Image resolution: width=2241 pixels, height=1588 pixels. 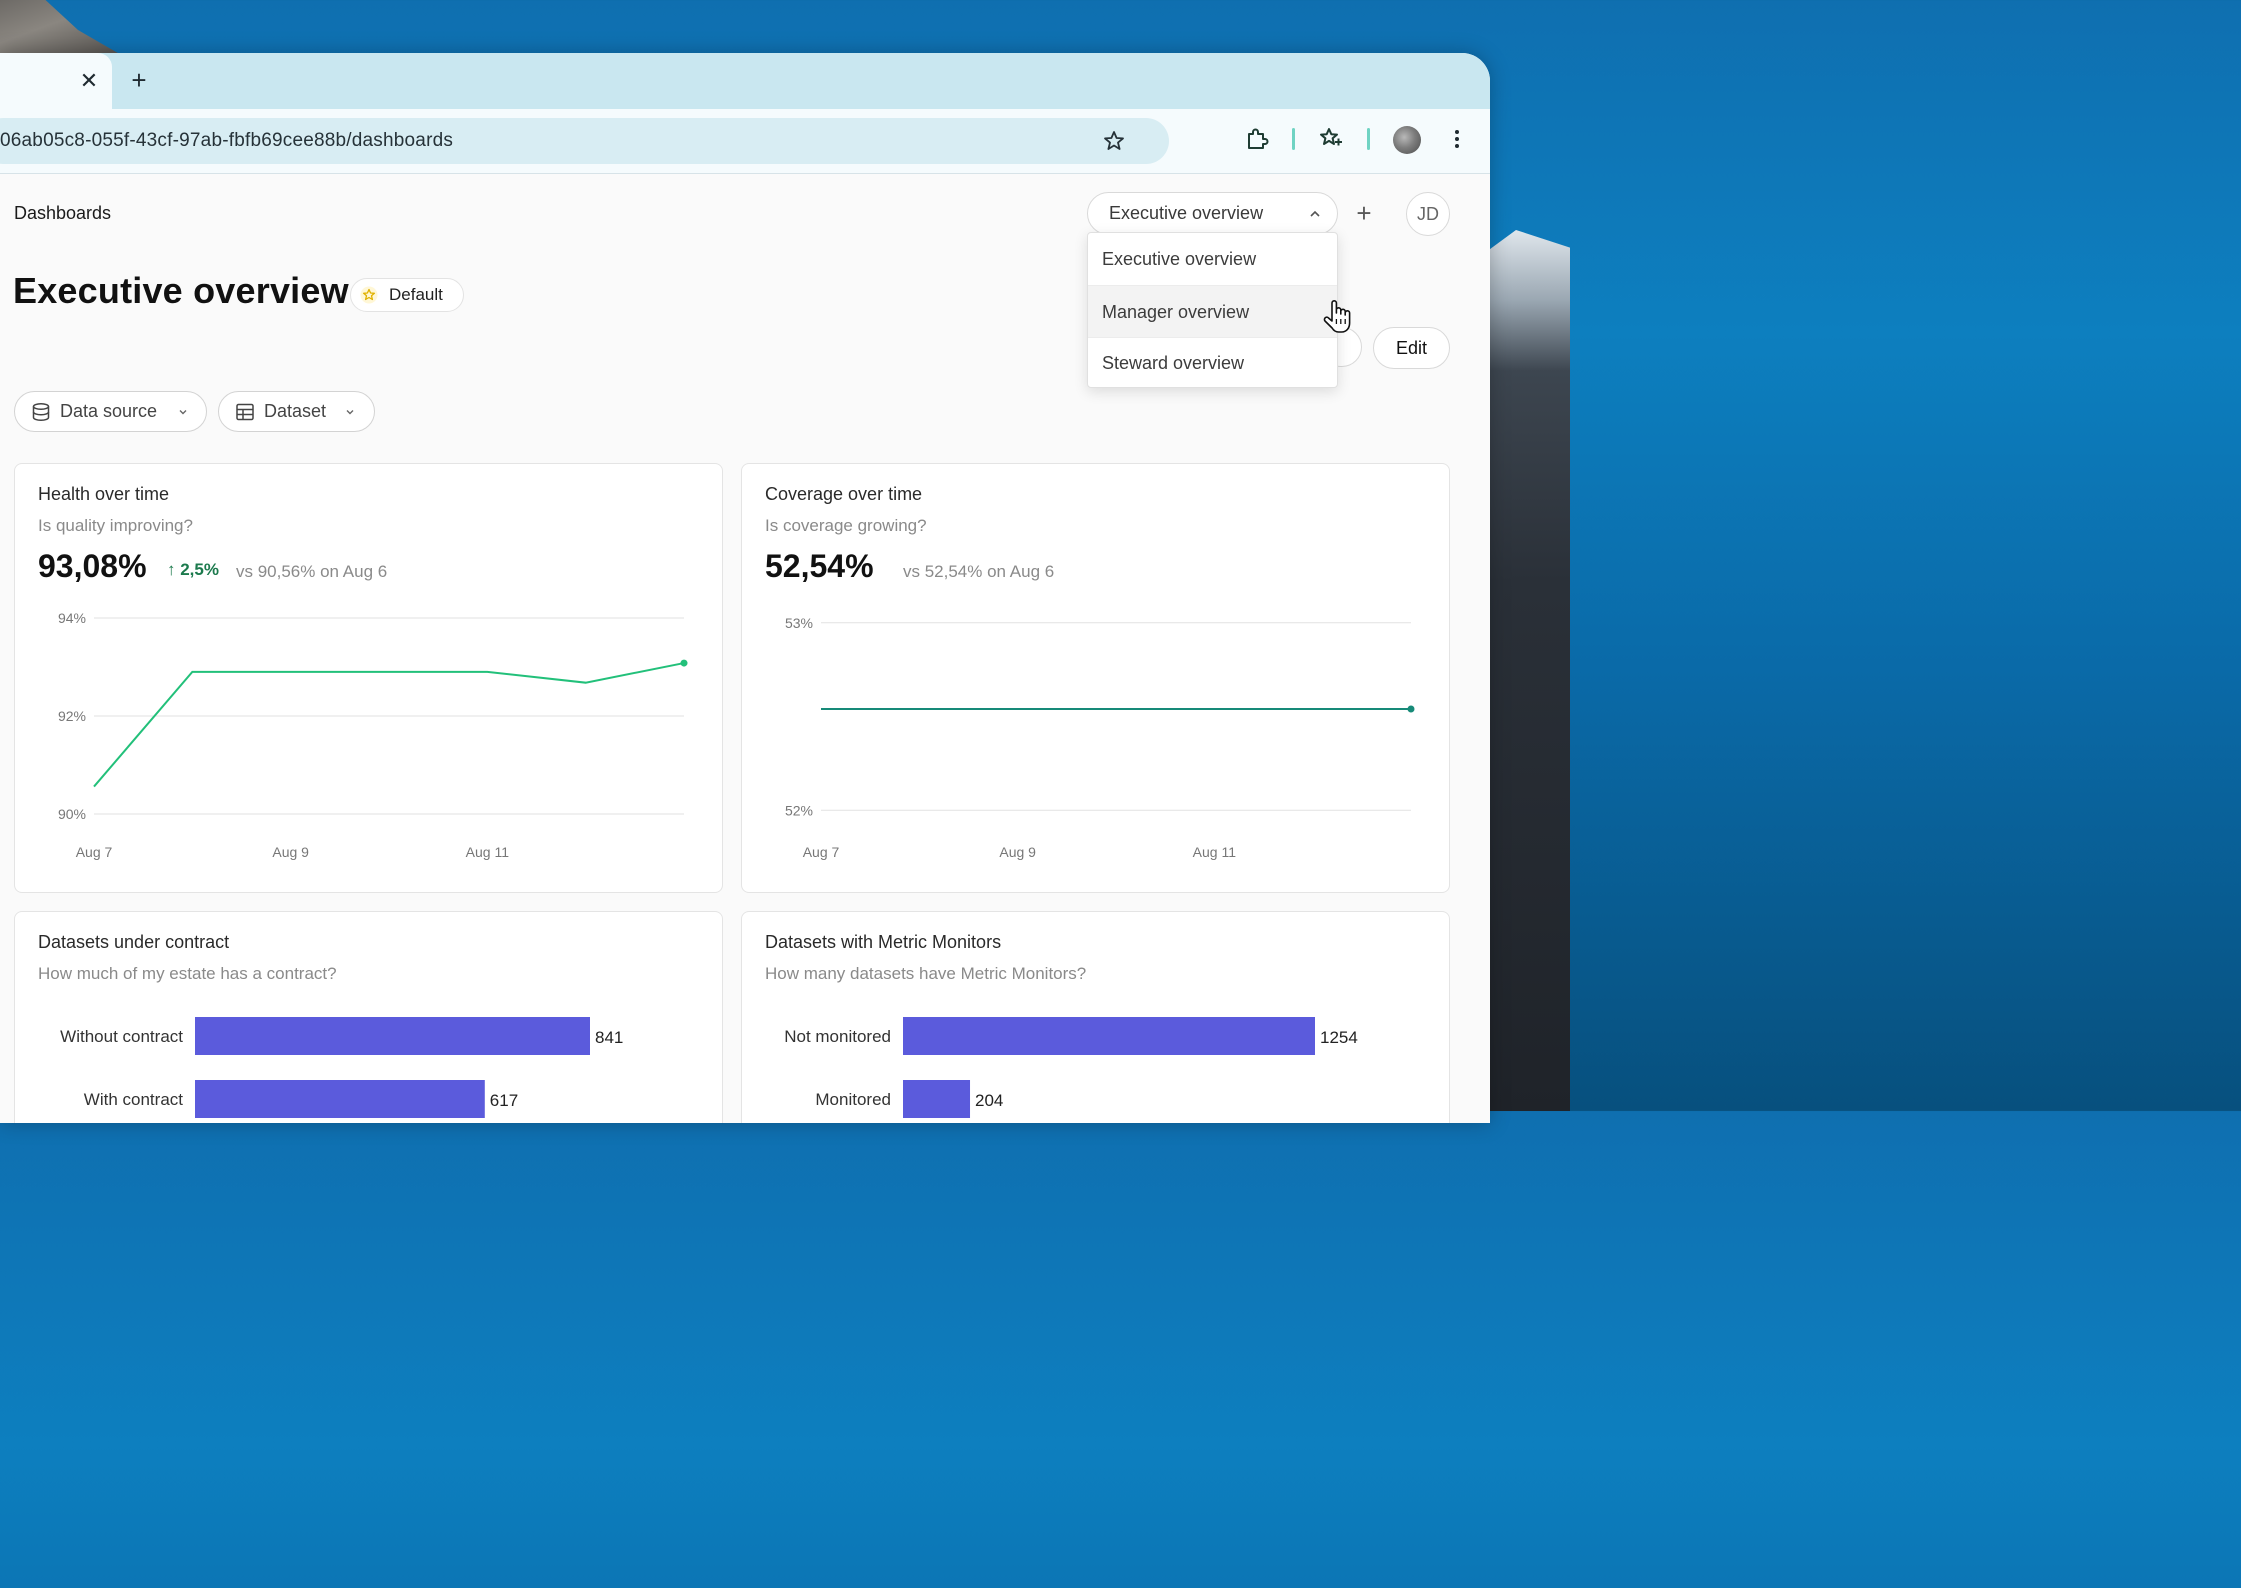 What do you see at coordinates (799, 623) in the screenshot?
I see `y-tick-label: 53%` at bounding box center [799, 623].